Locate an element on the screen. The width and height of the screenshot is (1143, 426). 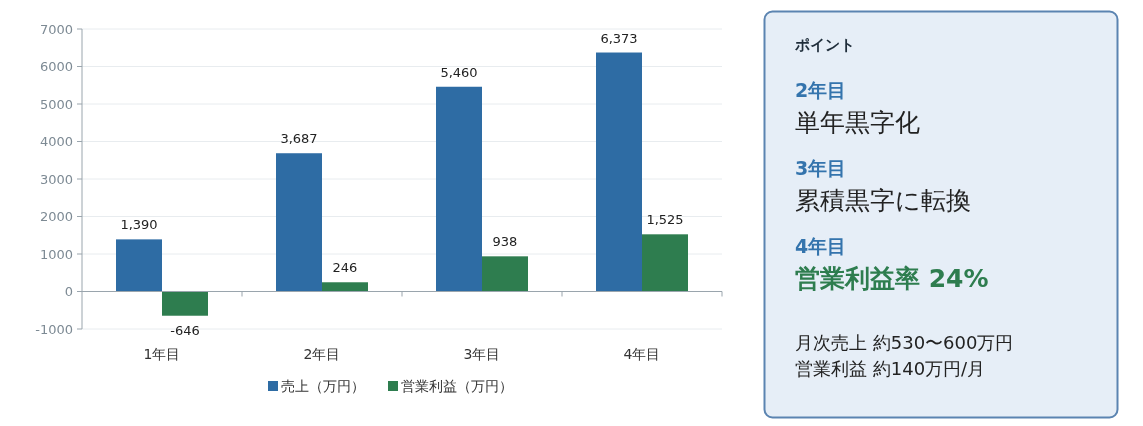
text: 営業利益 約140万円/月 is located at coordinates (890, 368).